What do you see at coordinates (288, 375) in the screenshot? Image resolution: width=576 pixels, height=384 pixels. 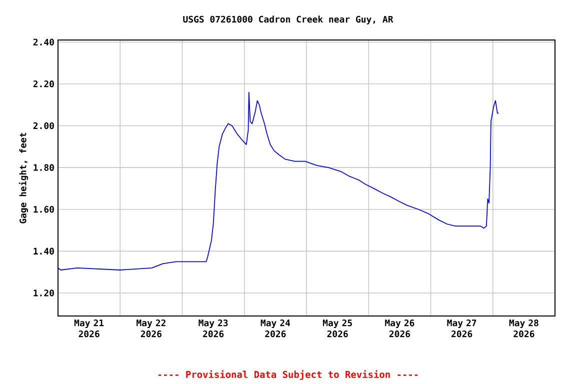 I see `text: ---- Provisional Data Subject to Revision ----` at bounding box center [288, 375].